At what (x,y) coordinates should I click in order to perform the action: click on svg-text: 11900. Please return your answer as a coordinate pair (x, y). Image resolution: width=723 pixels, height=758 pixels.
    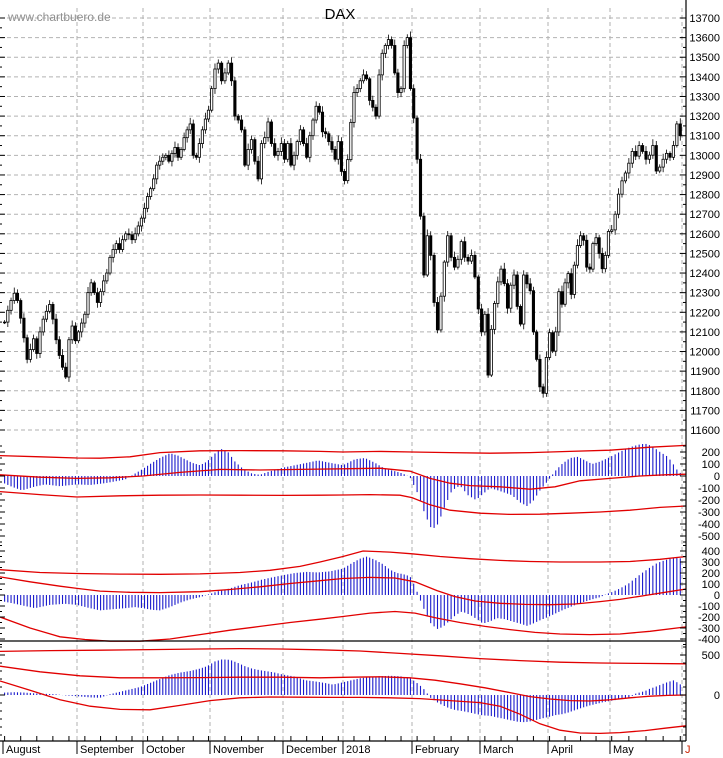
    Looking at the image, I should click on (705, 372).